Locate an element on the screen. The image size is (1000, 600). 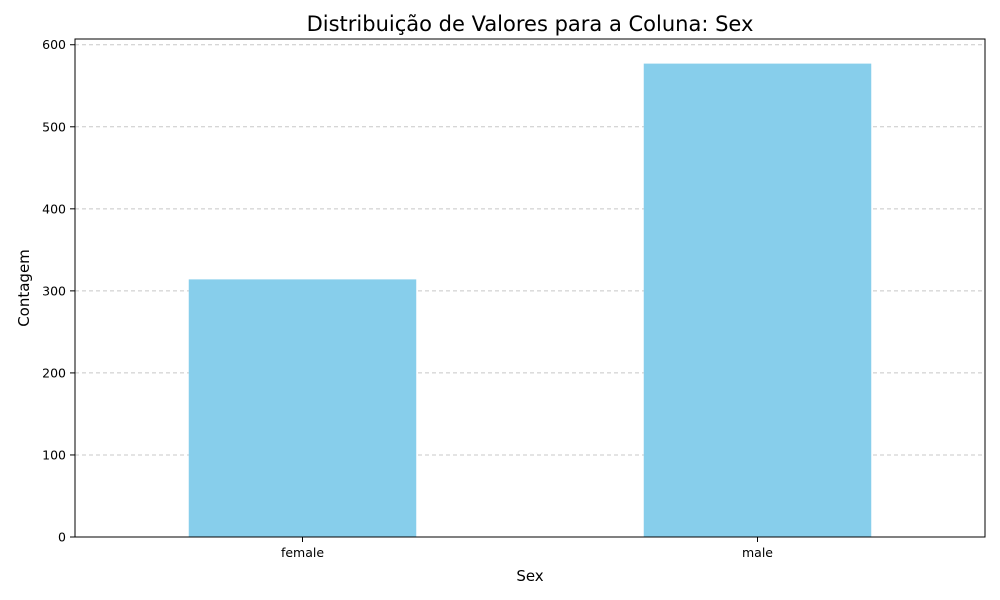
x-tick-label-female: female is located at coordinates (302, 552).